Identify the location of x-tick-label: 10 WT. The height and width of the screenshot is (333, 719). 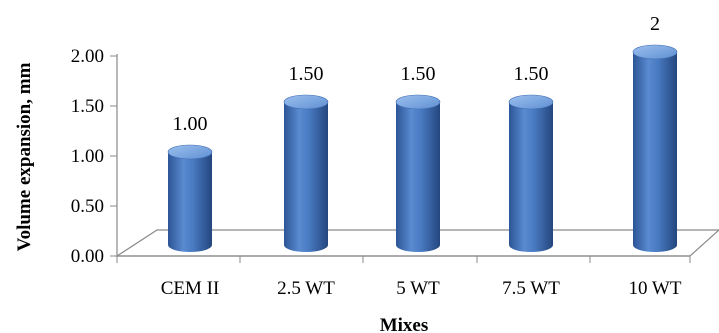
(655, 288).